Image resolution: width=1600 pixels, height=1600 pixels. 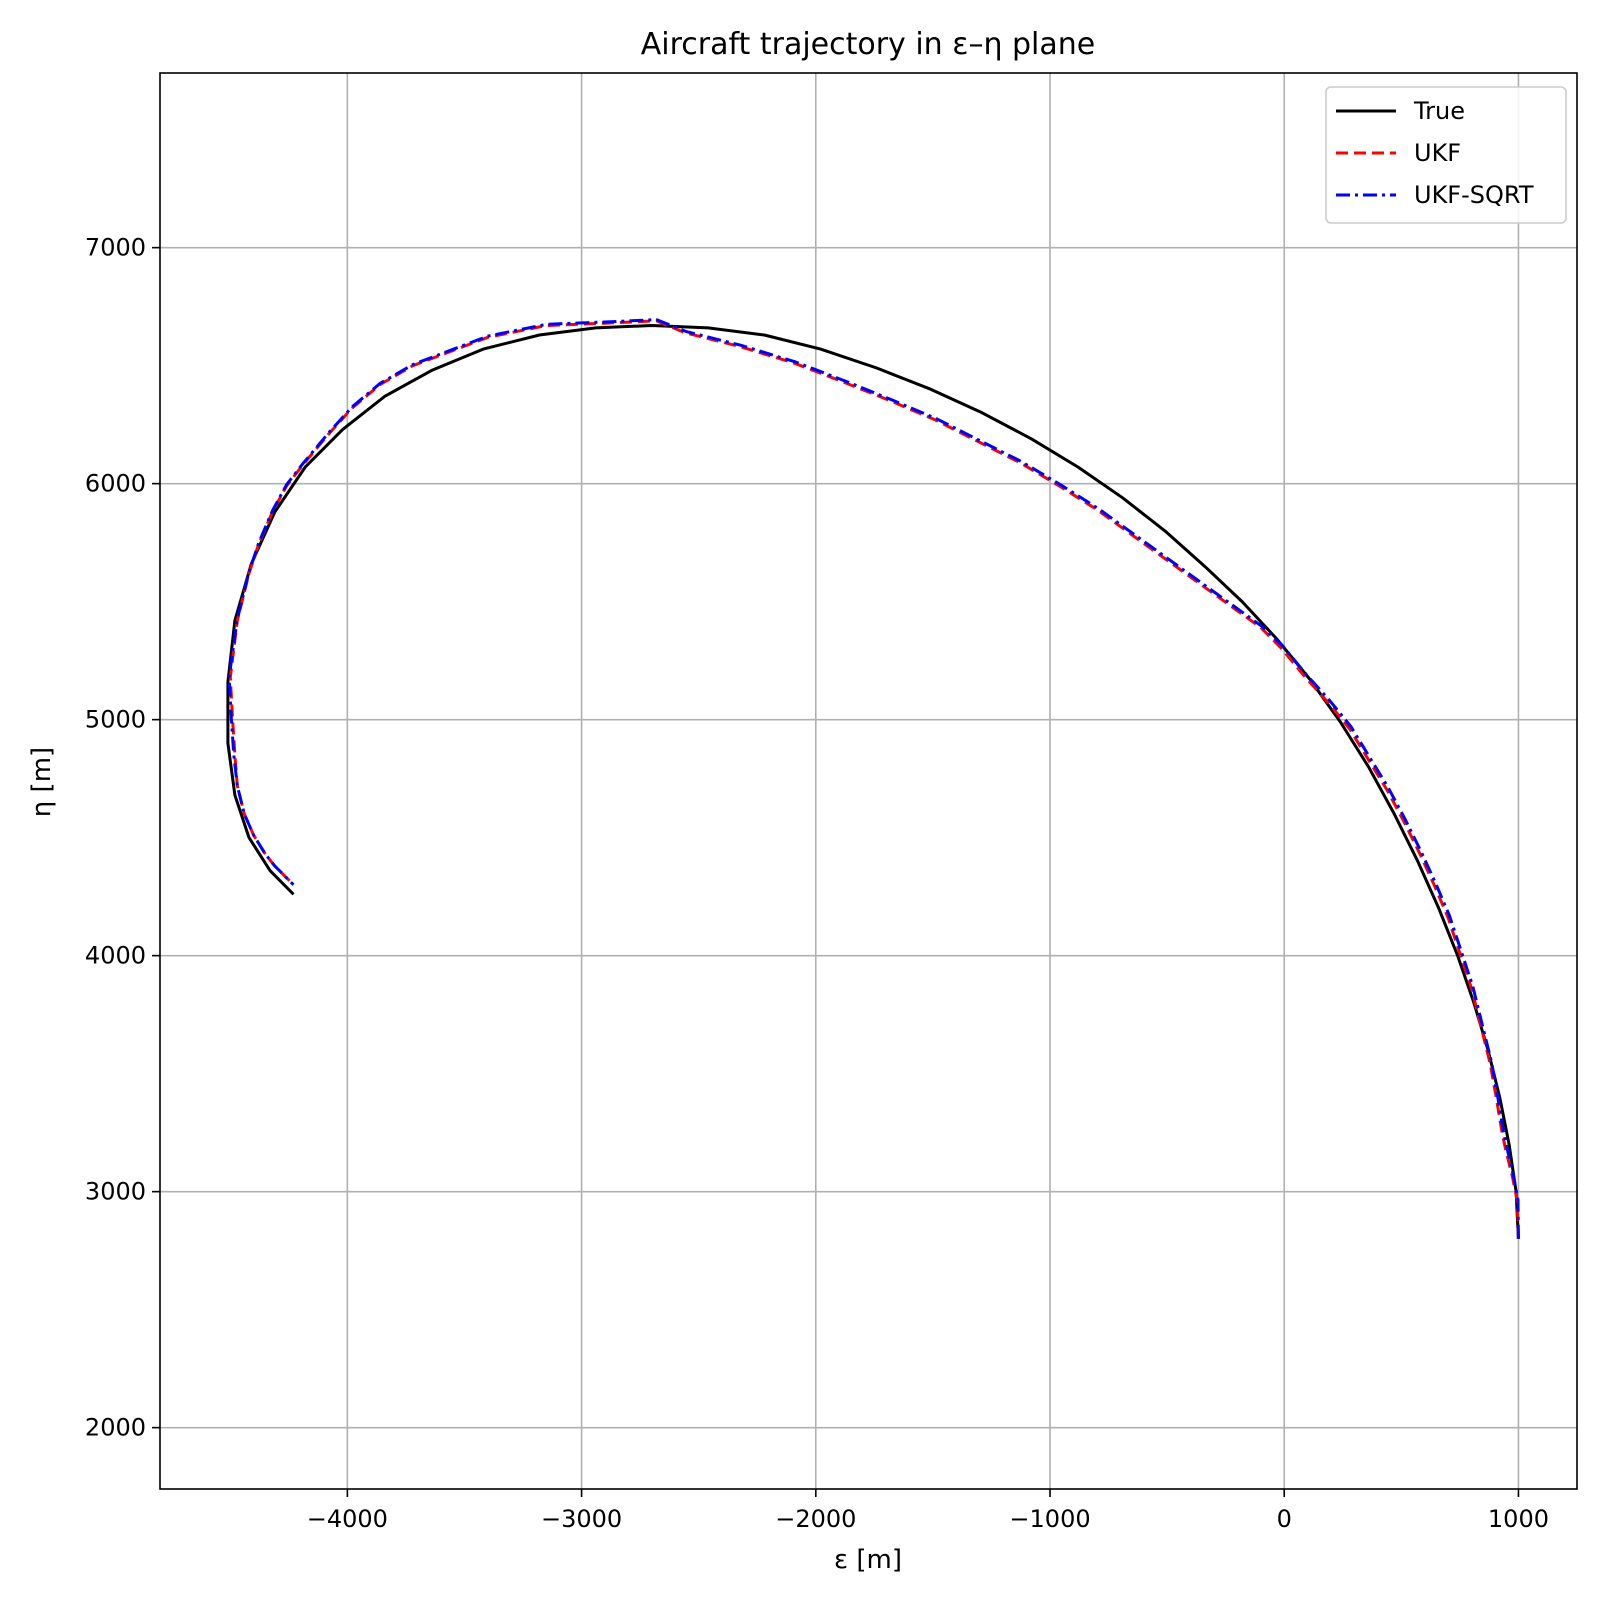 I want to click on x-tick-label: 1000, so click(x=1518, y=1519).